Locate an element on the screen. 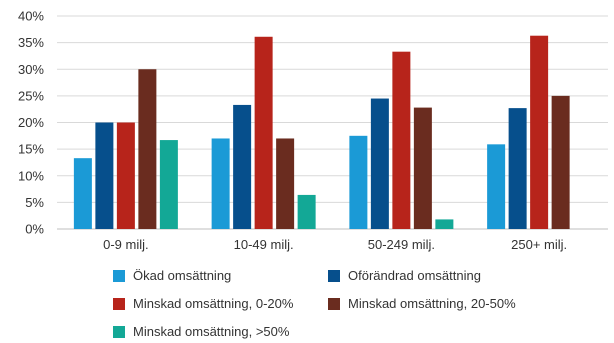 This screenshot has width=614, height=343. legend-label: Minskad omsättning, 0-20% is located at coordinates (213, 303).